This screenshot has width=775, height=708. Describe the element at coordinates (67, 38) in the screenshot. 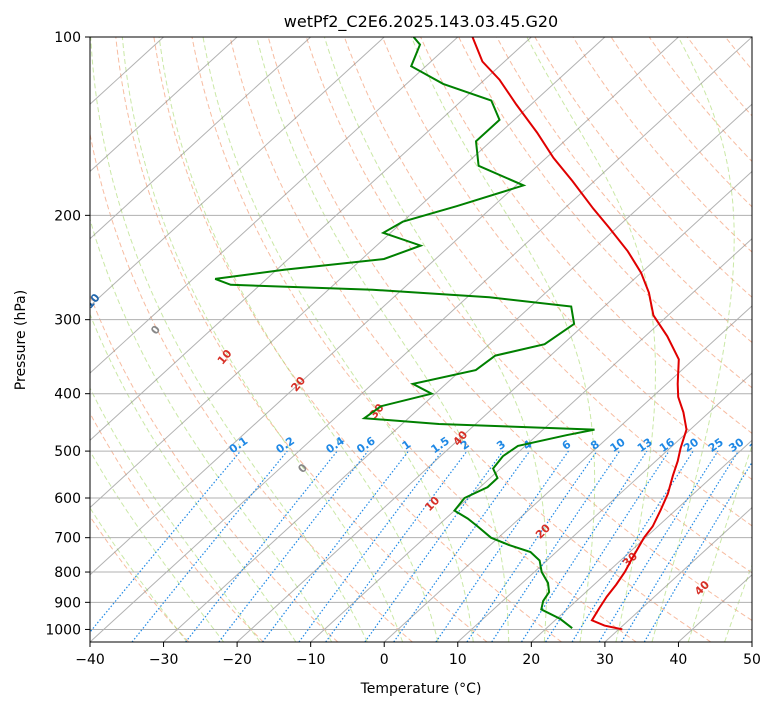

I see `y-tick-label: 100` at that location.